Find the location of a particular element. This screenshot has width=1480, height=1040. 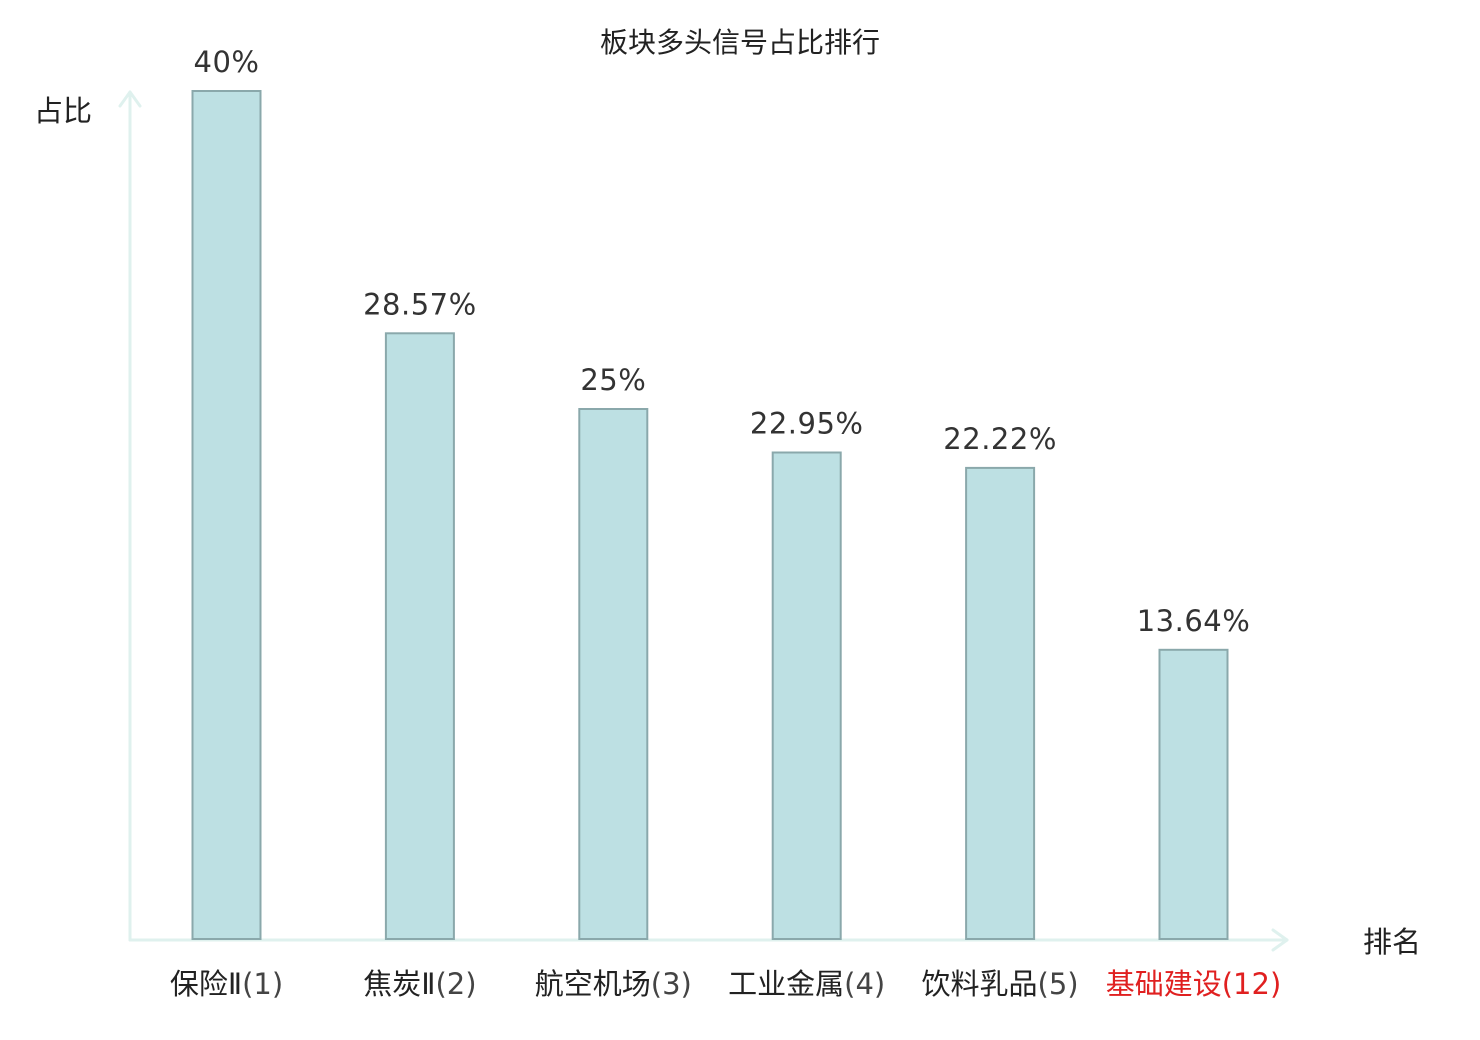

category-label-6: 基础建设(12) is located at coordinates (1194, 984).